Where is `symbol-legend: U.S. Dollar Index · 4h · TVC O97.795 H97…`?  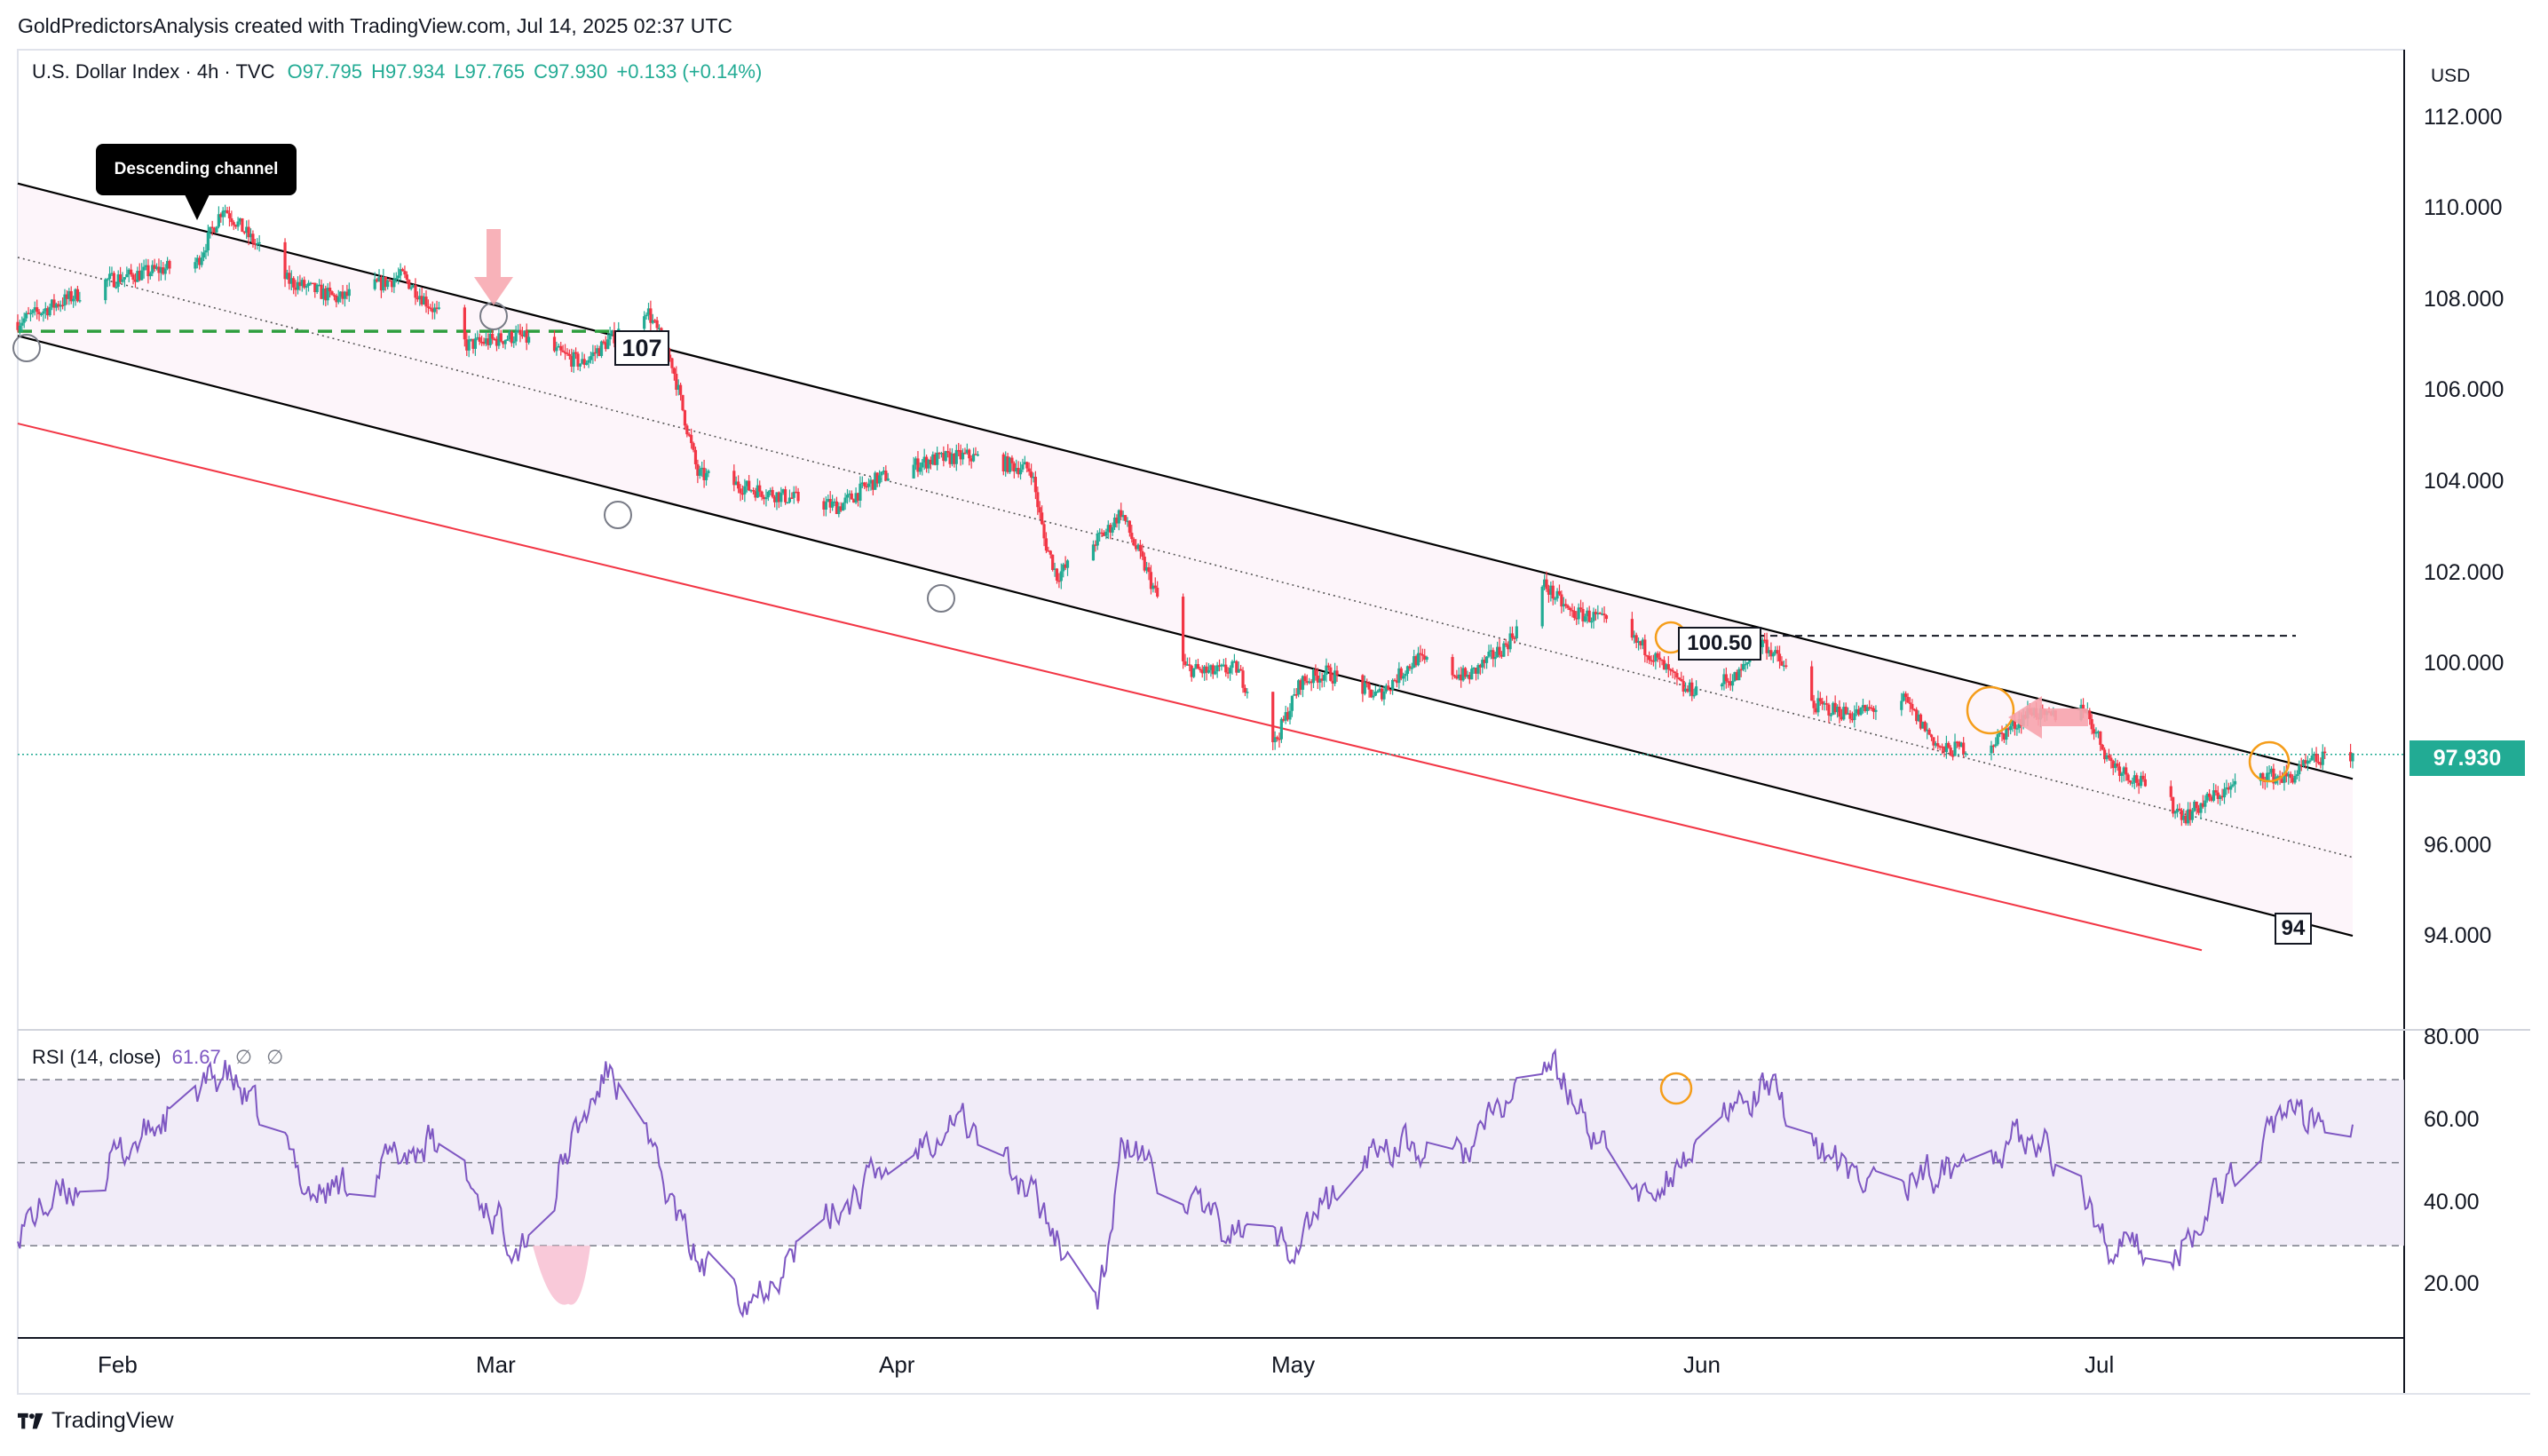 symbol-legend: U.S. Dollar Index · 4h · TVC O97.795 H97… is located at coordinates (397, 71).